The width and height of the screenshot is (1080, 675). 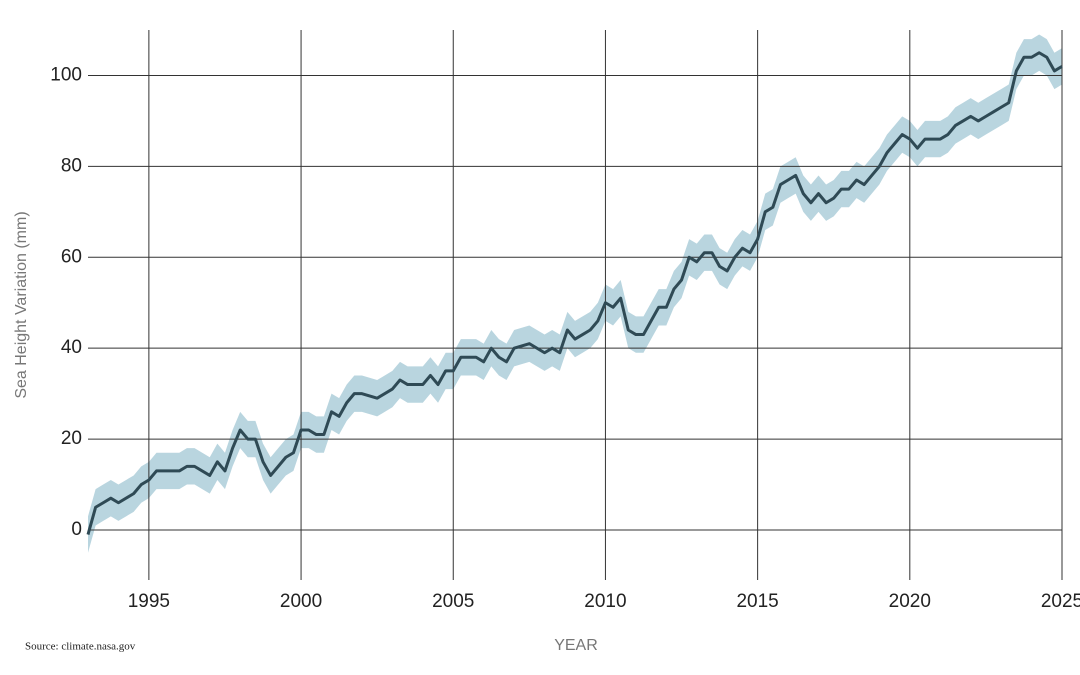 What do you see at coordinates (76, 529) in the screenshot?
I see `y-tick-label: 0` at bounding box center [76, 529].